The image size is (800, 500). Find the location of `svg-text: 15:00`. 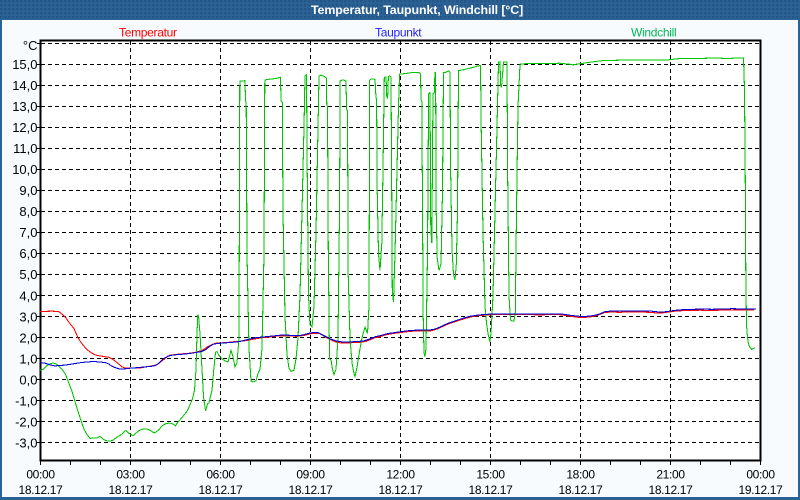

svg-text: 15:00 is located at coordinates (490, 475).